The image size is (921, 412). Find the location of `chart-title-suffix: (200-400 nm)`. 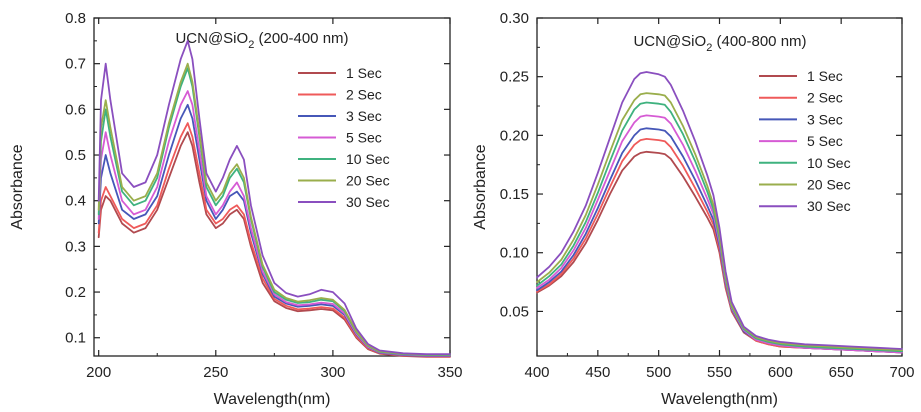

chart-title-suffix: (200-400 nm) is located at coordinates (301, 38).